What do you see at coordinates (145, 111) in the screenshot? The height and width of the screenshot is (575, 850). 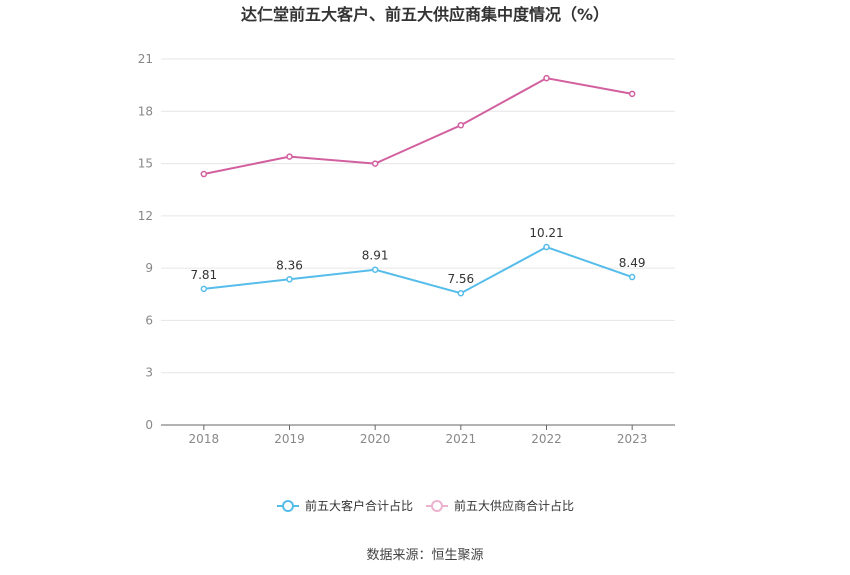 I see `y-tick-label: 18` at bounding box center [145, 111].